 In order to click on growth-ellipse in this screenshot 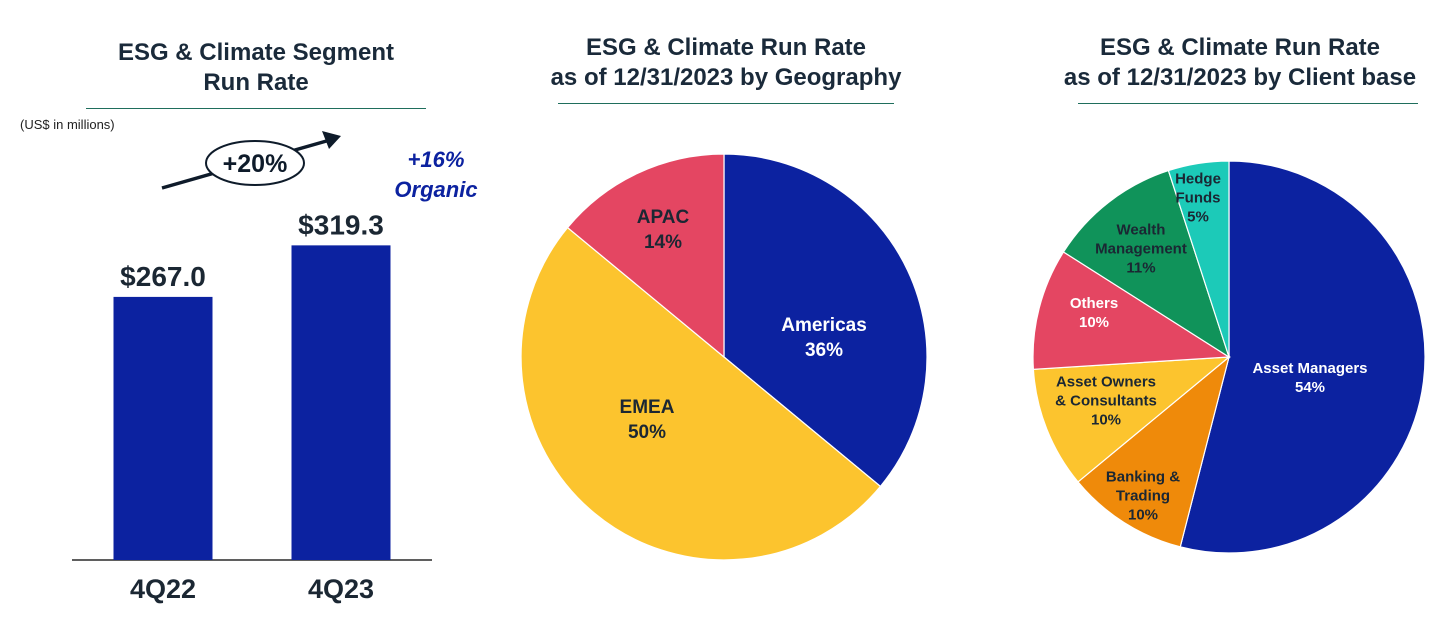, I will do `click(255, 163)`.